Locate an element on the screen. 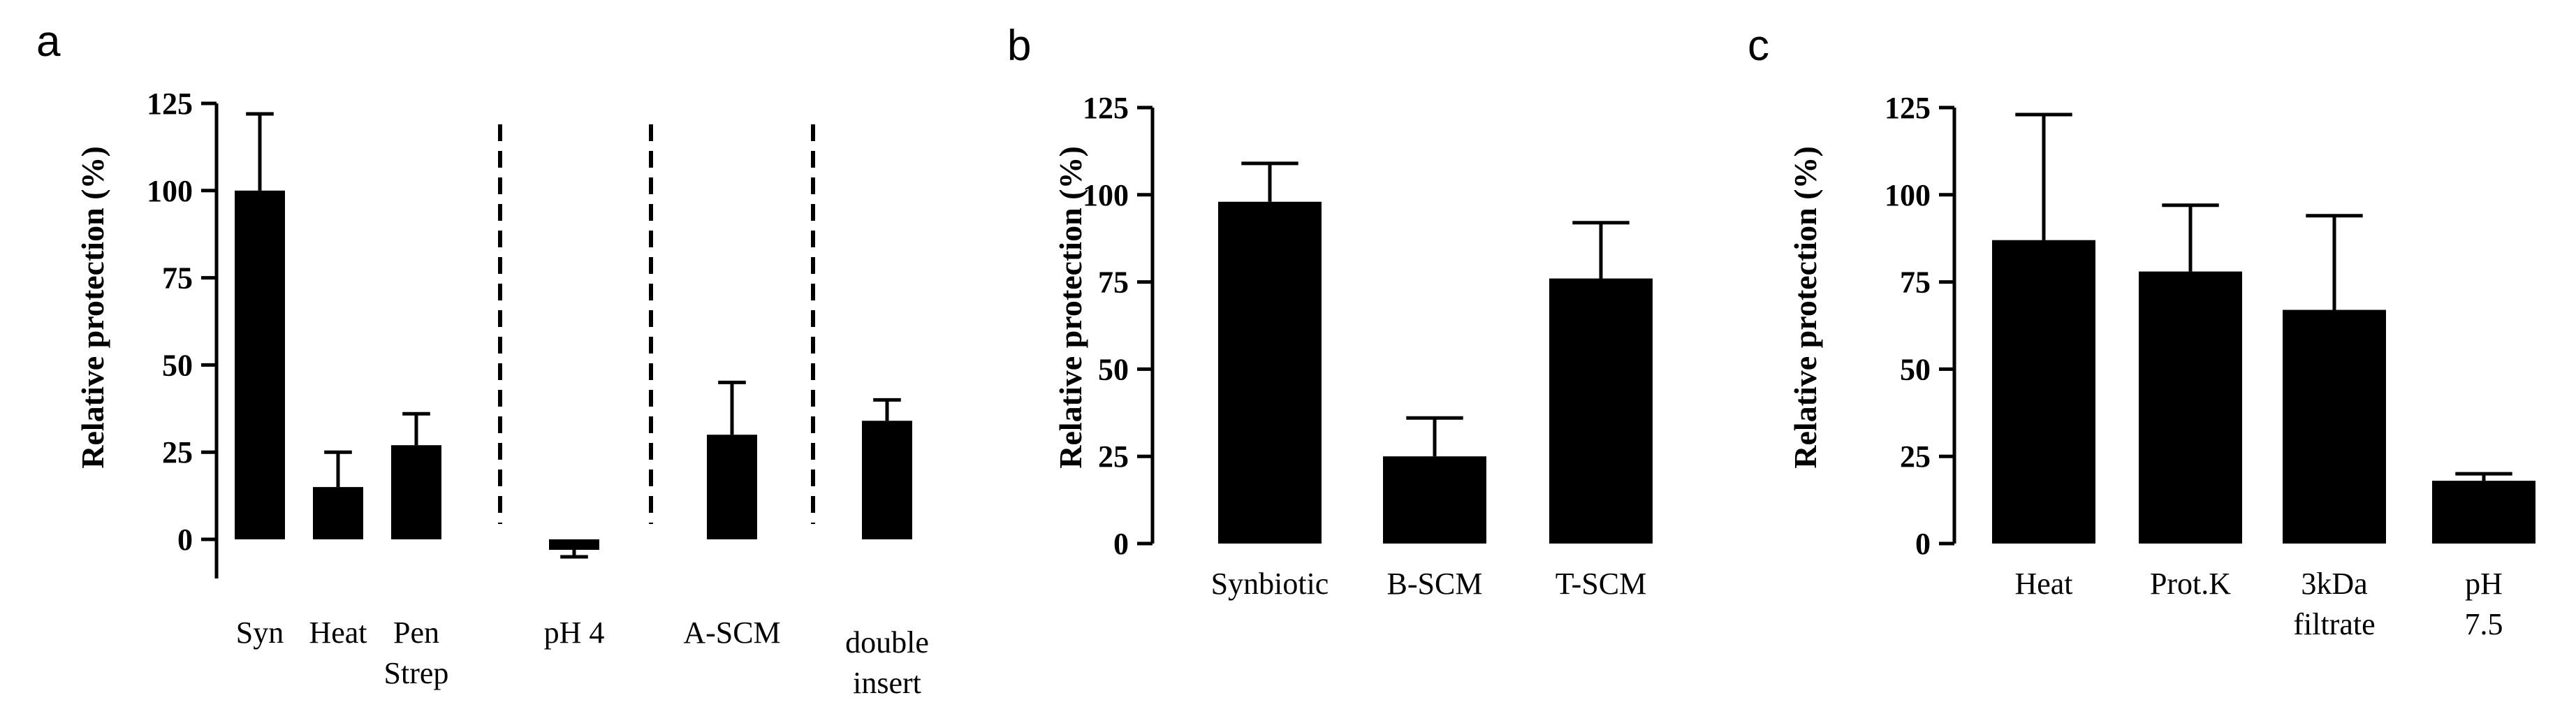 The width and height of the screenshot is (2576, 721). panel-a-y-ticks: 0 25 50 75 100 125 is located at coordinates (182, 322).